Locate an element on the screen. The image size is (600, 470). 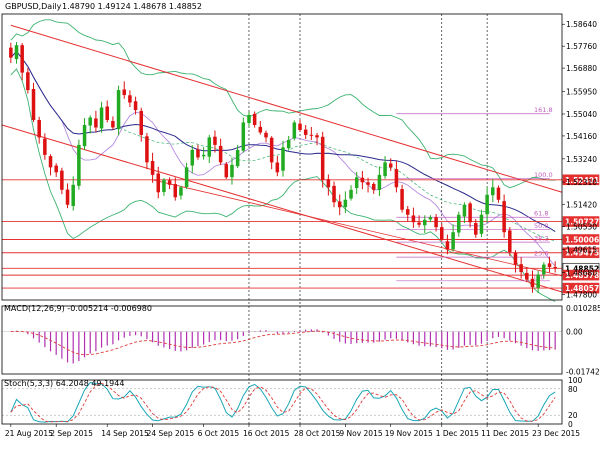
price-tick-label-9: 1.50530 is located at coordinates (581, 226).